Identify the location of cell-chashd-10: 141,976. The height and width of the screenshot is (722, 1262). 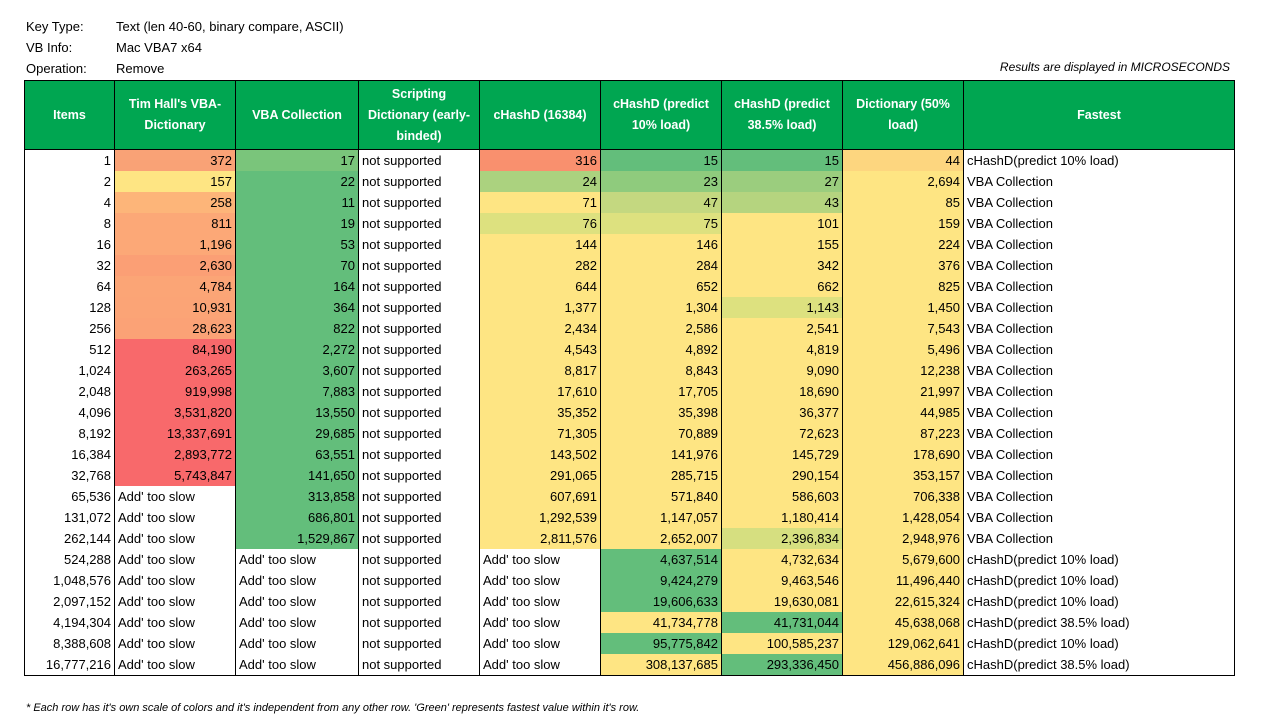
(661, 454).